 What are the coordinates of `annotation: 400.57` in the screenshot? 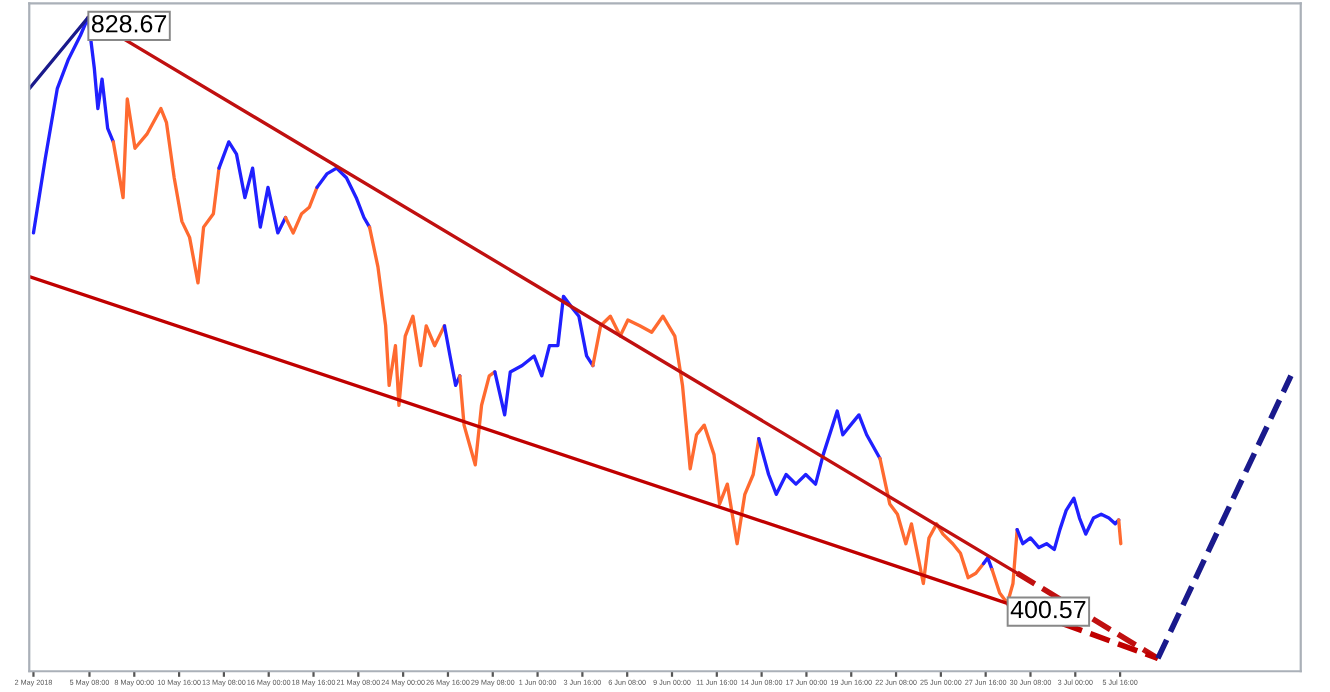 It's located at (1048, 609).